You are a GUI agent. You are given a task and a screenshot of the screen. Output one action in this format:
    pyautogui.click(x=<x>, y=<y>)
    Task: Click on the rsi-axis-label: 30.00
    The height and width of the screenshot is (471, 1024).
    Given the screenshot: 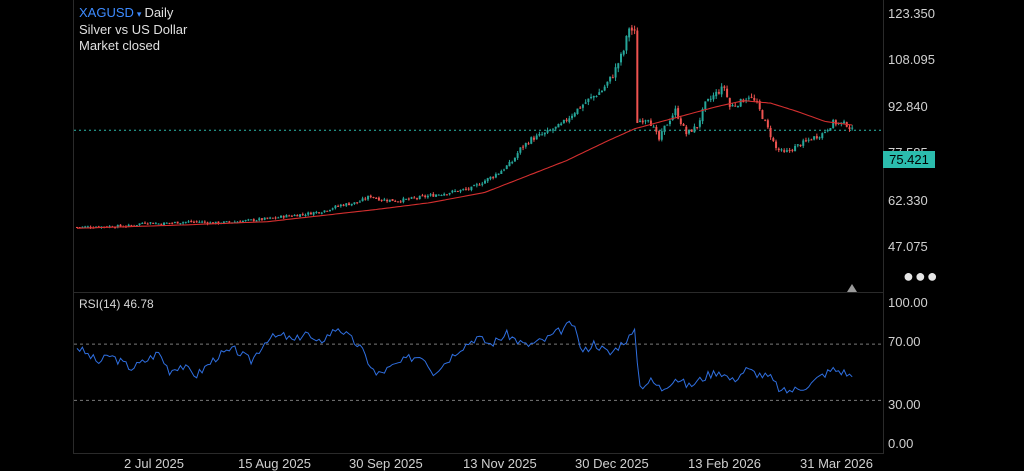 What is the action you would take?
    pyautogui.click(x=904, y=404)
    